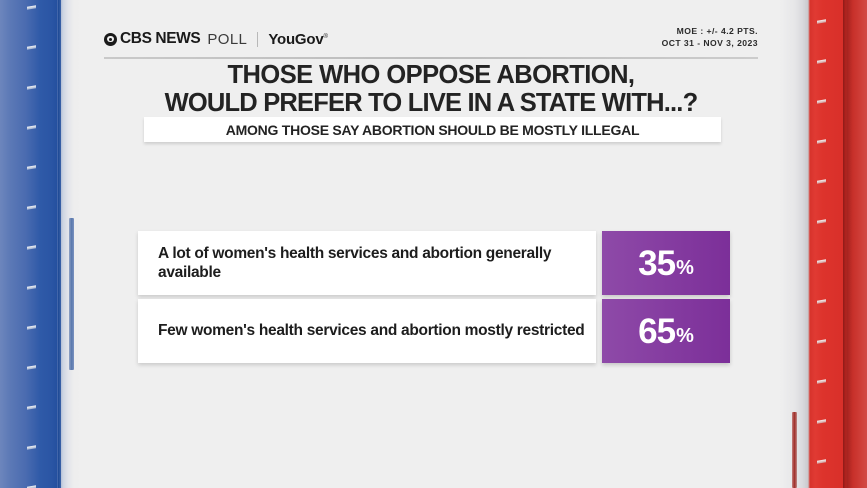 This screenshot has width=867, height=488. I want to click on left-frame-ticks, so click(33, 244).